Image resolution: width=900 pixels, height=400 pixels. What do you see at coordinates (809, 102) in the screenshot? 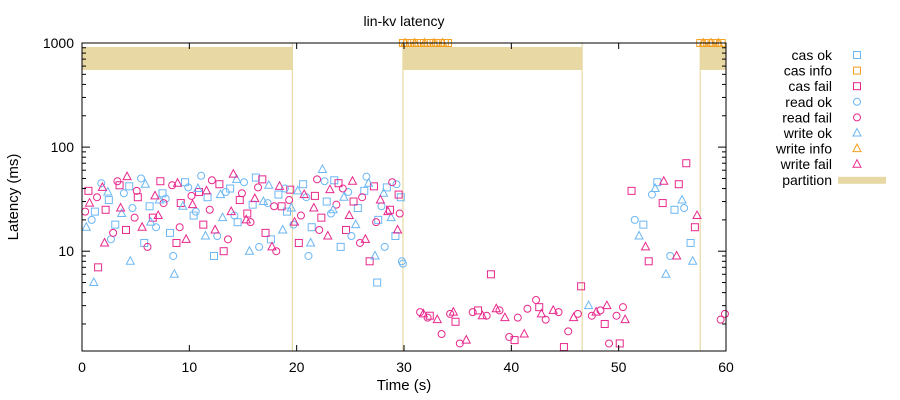
I see `legend-label: read ok` at bounding box center [809, 102].